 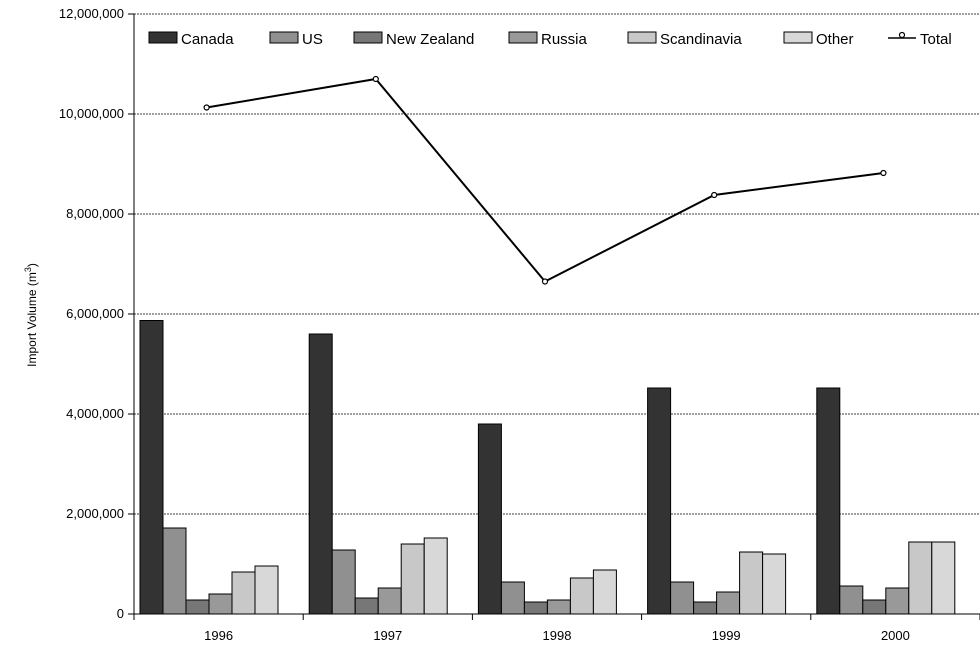 What do you see at coordinates (368, 37) in the screenshot?
I see `legend-swatch-new-zealand` at bounding box center [368, 37].